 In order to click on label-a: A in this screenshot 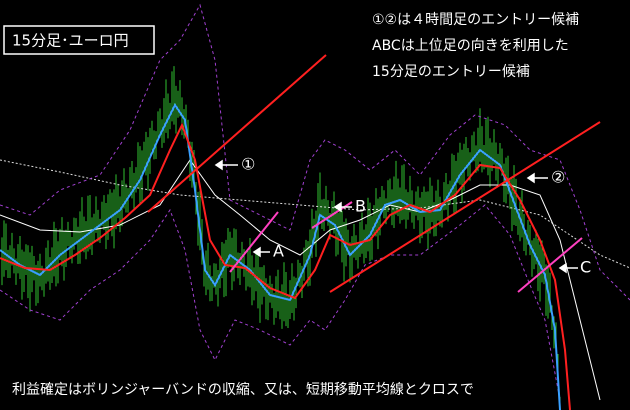, I will do `click(278, 251)`.